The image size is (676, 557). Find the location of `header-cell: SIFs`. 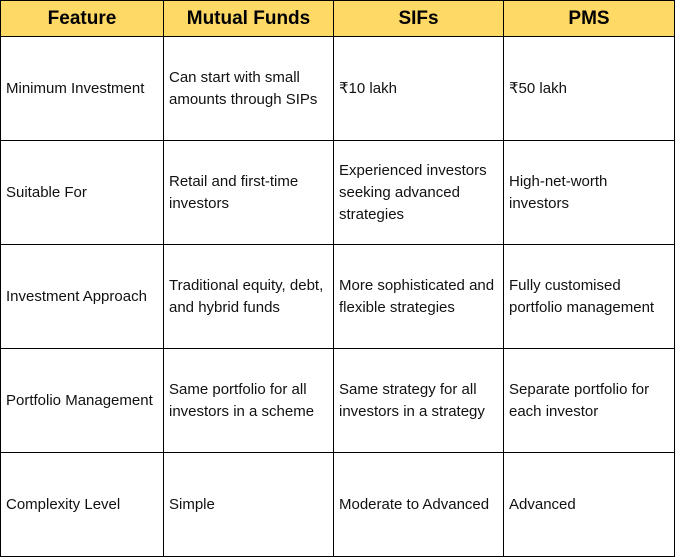

header-cell: SIFs is located at coordinates (418, 18).